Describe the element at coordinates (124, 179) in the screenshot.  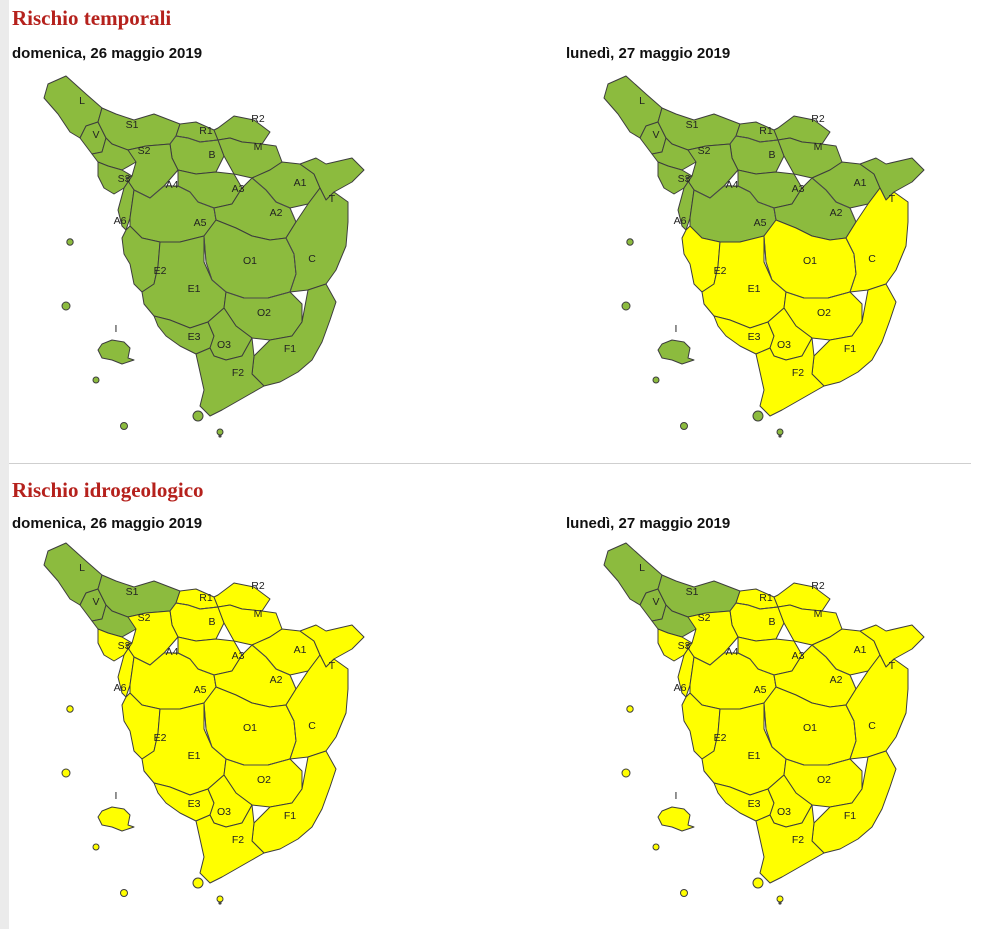
I see `zone-label-s3: S3` at that location.